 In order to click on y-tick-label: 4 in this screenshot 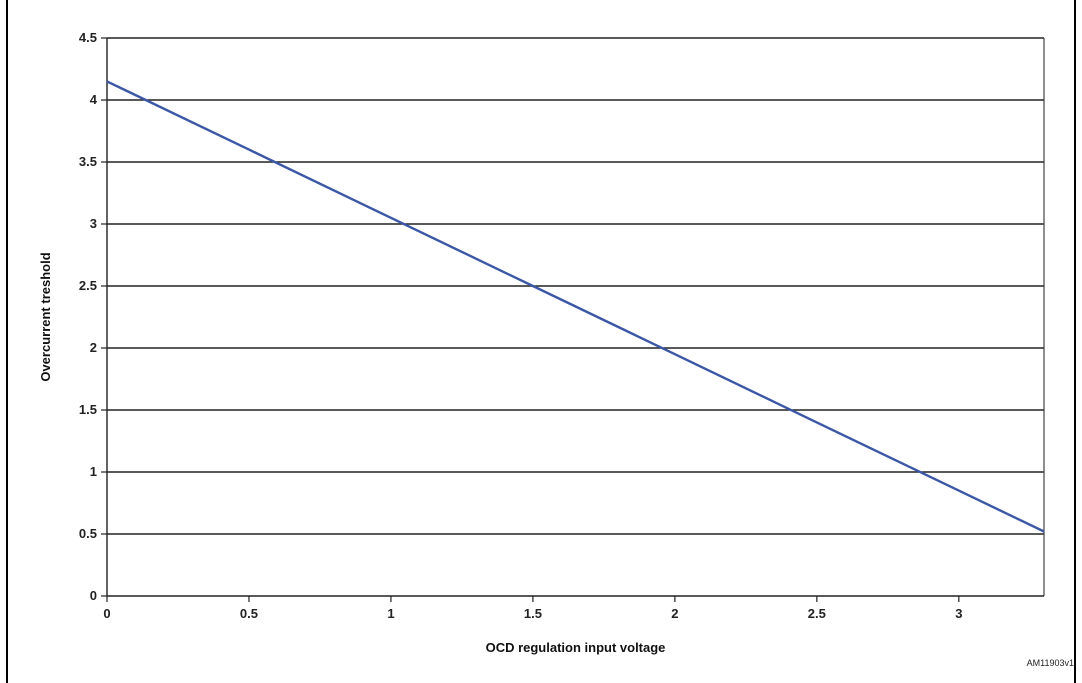, I will do `click(94, 99)`.